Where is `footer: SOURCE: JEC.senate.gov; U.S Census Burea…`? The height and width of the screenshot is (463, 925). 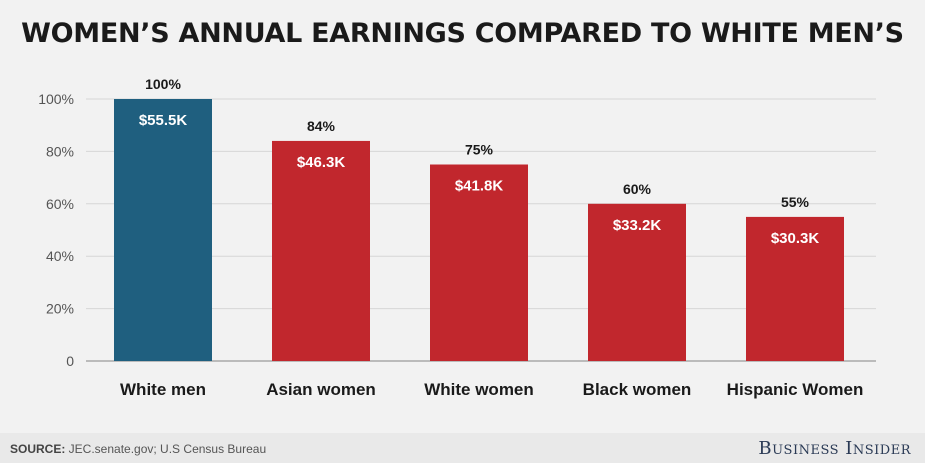
footer: SOURCE: JEC.senate.gov; U.S Census Burea… is located at coordinates (462, 448).